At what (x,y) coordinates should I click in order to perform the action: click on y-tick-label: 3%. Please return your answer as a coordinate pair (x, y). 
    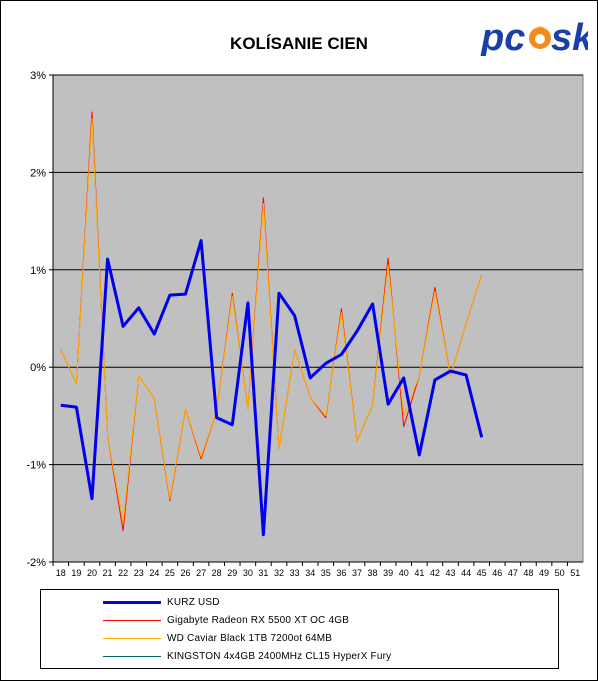
    Looking at the image, I should click on (38, 76).